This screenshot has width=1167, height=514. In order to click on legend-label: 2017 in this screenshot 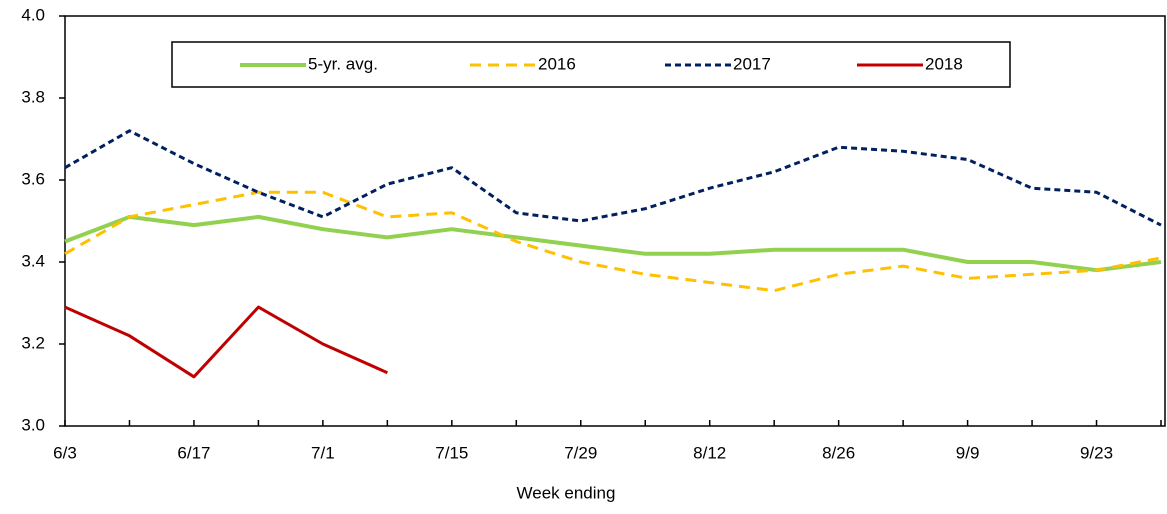, I will do `click(752, 63)`.